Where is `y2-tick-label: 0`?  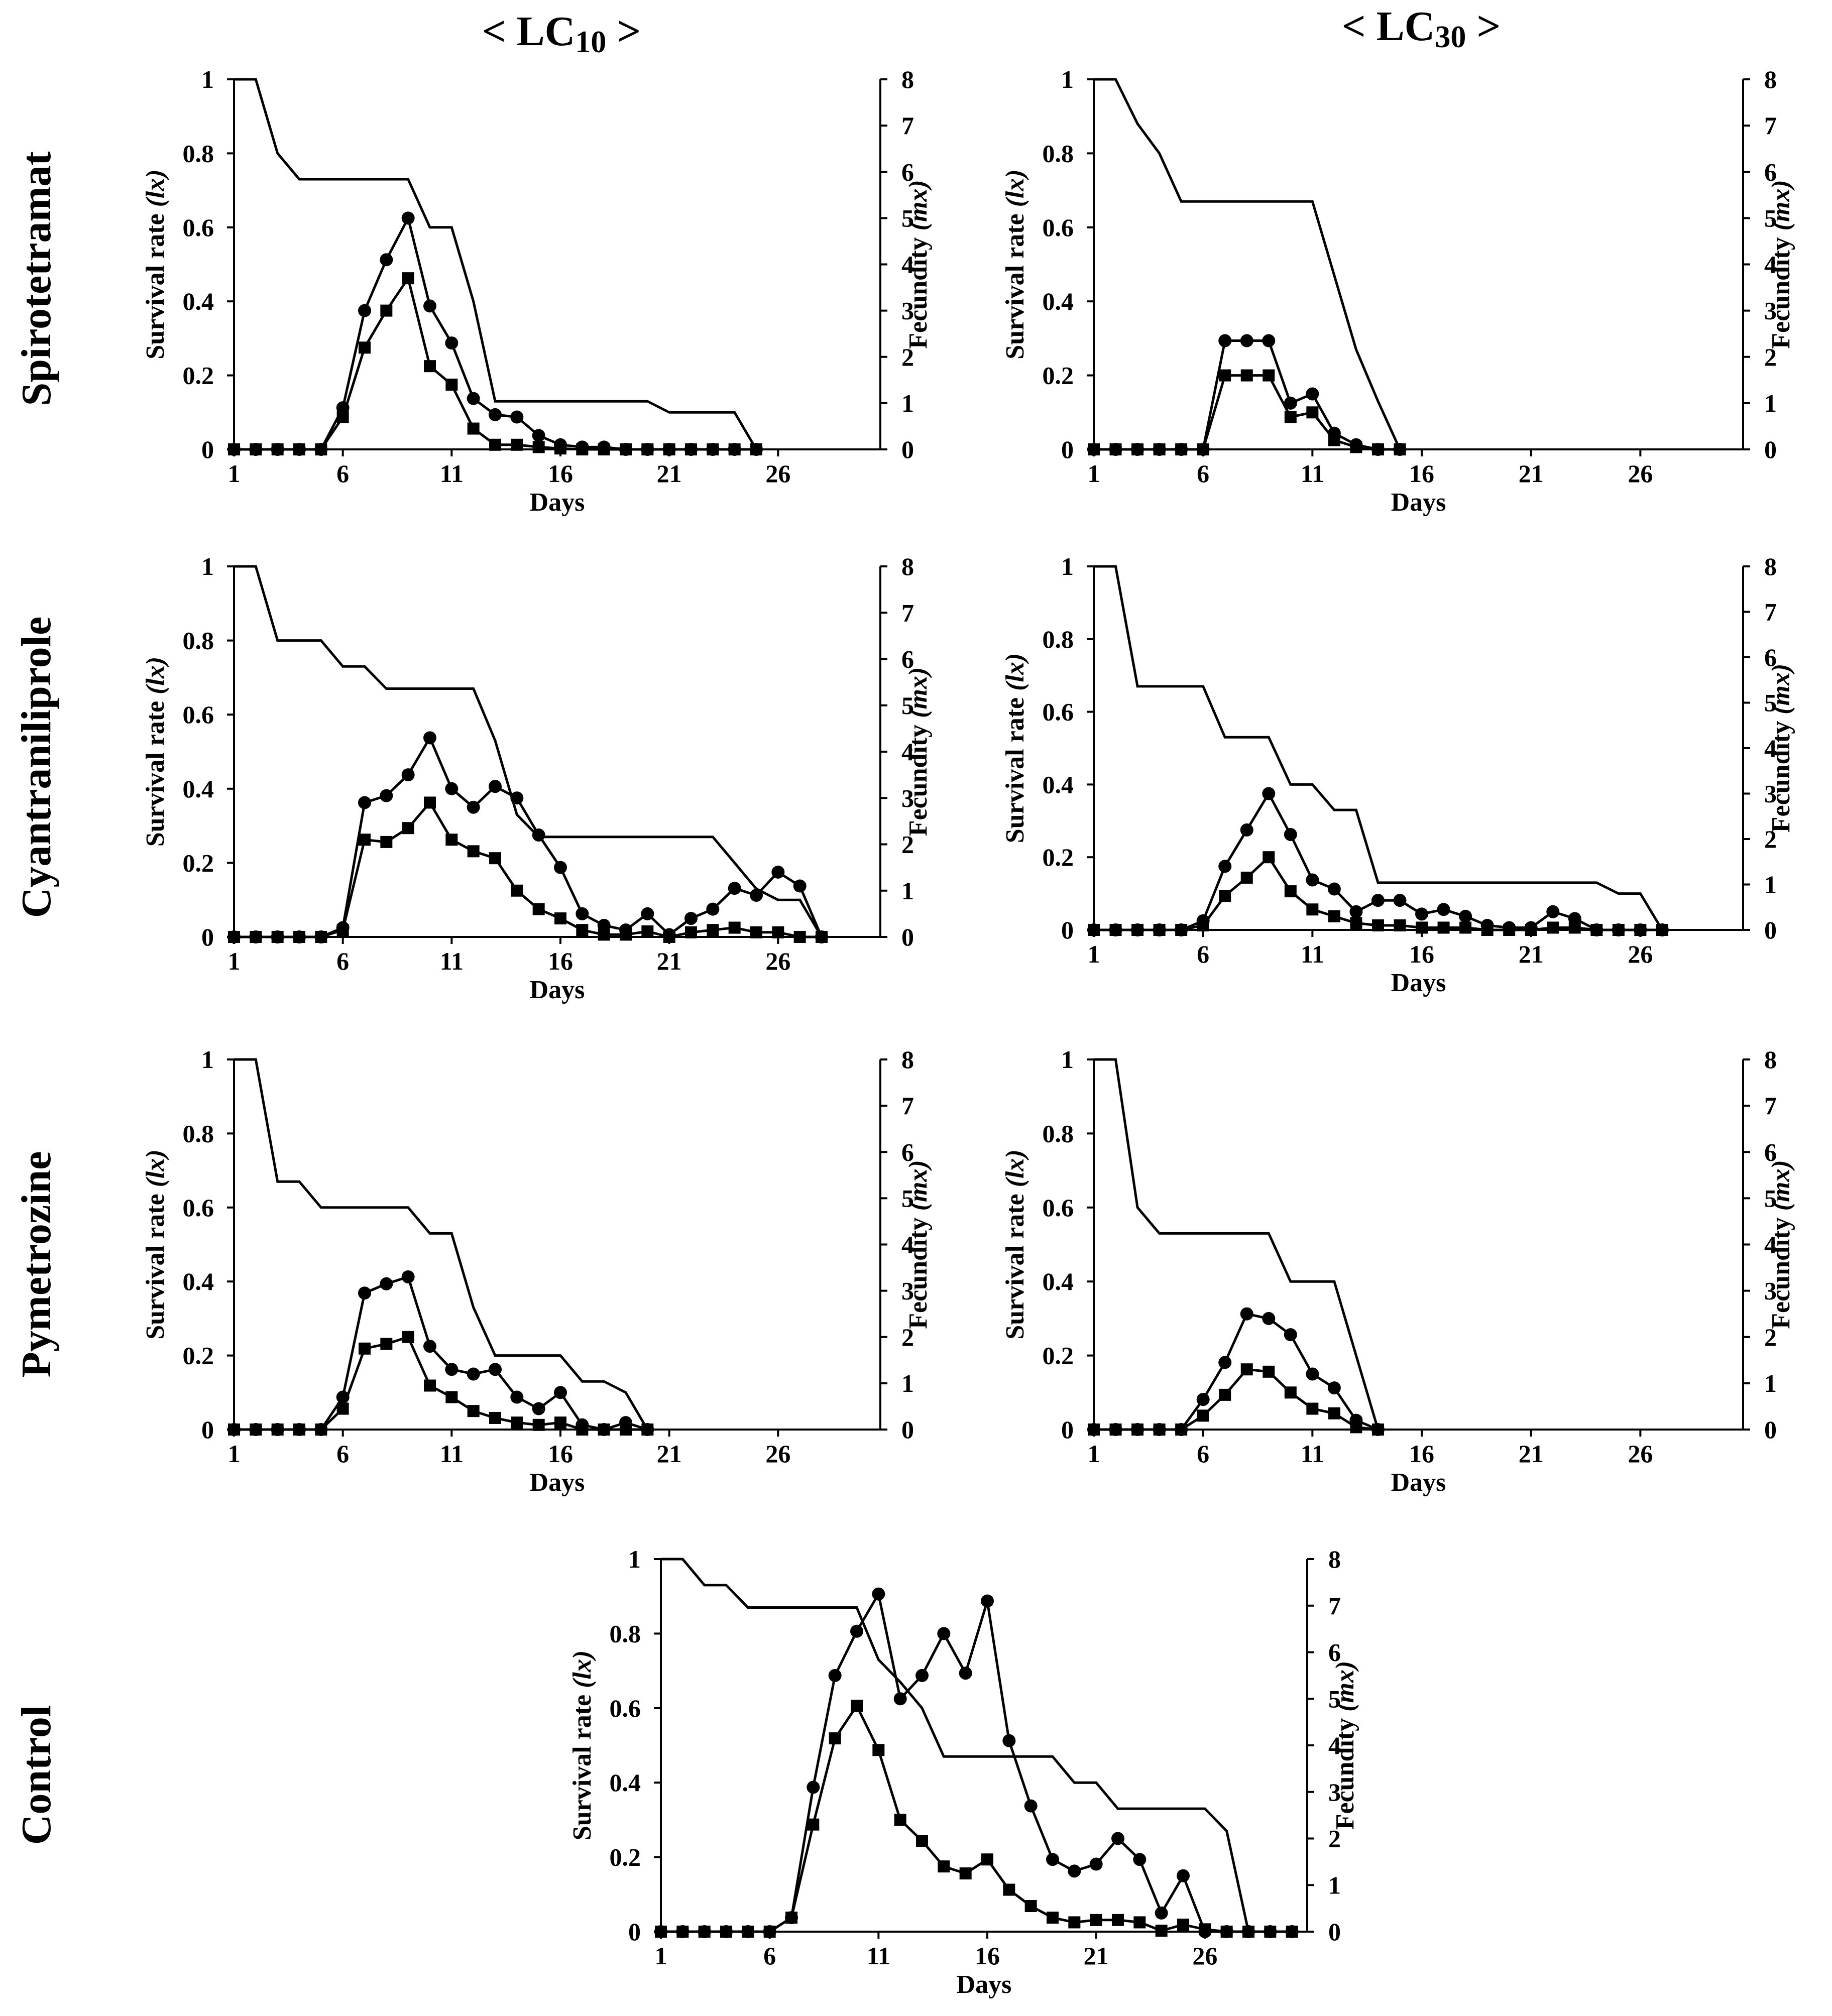 y2-tick-label: 0 is located at coordinates (1770, 930).